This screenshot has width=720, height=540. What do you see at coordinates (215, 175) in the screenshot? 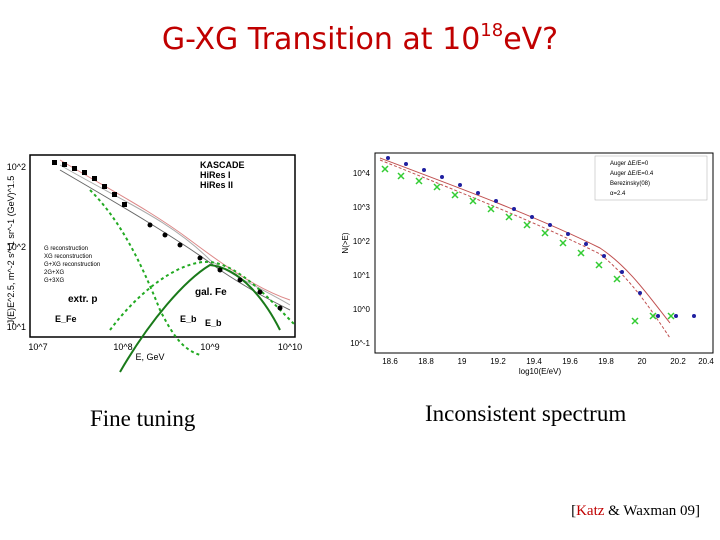
I see `left-legend-hires1: HiRes I` at bounding box center [215, 175].